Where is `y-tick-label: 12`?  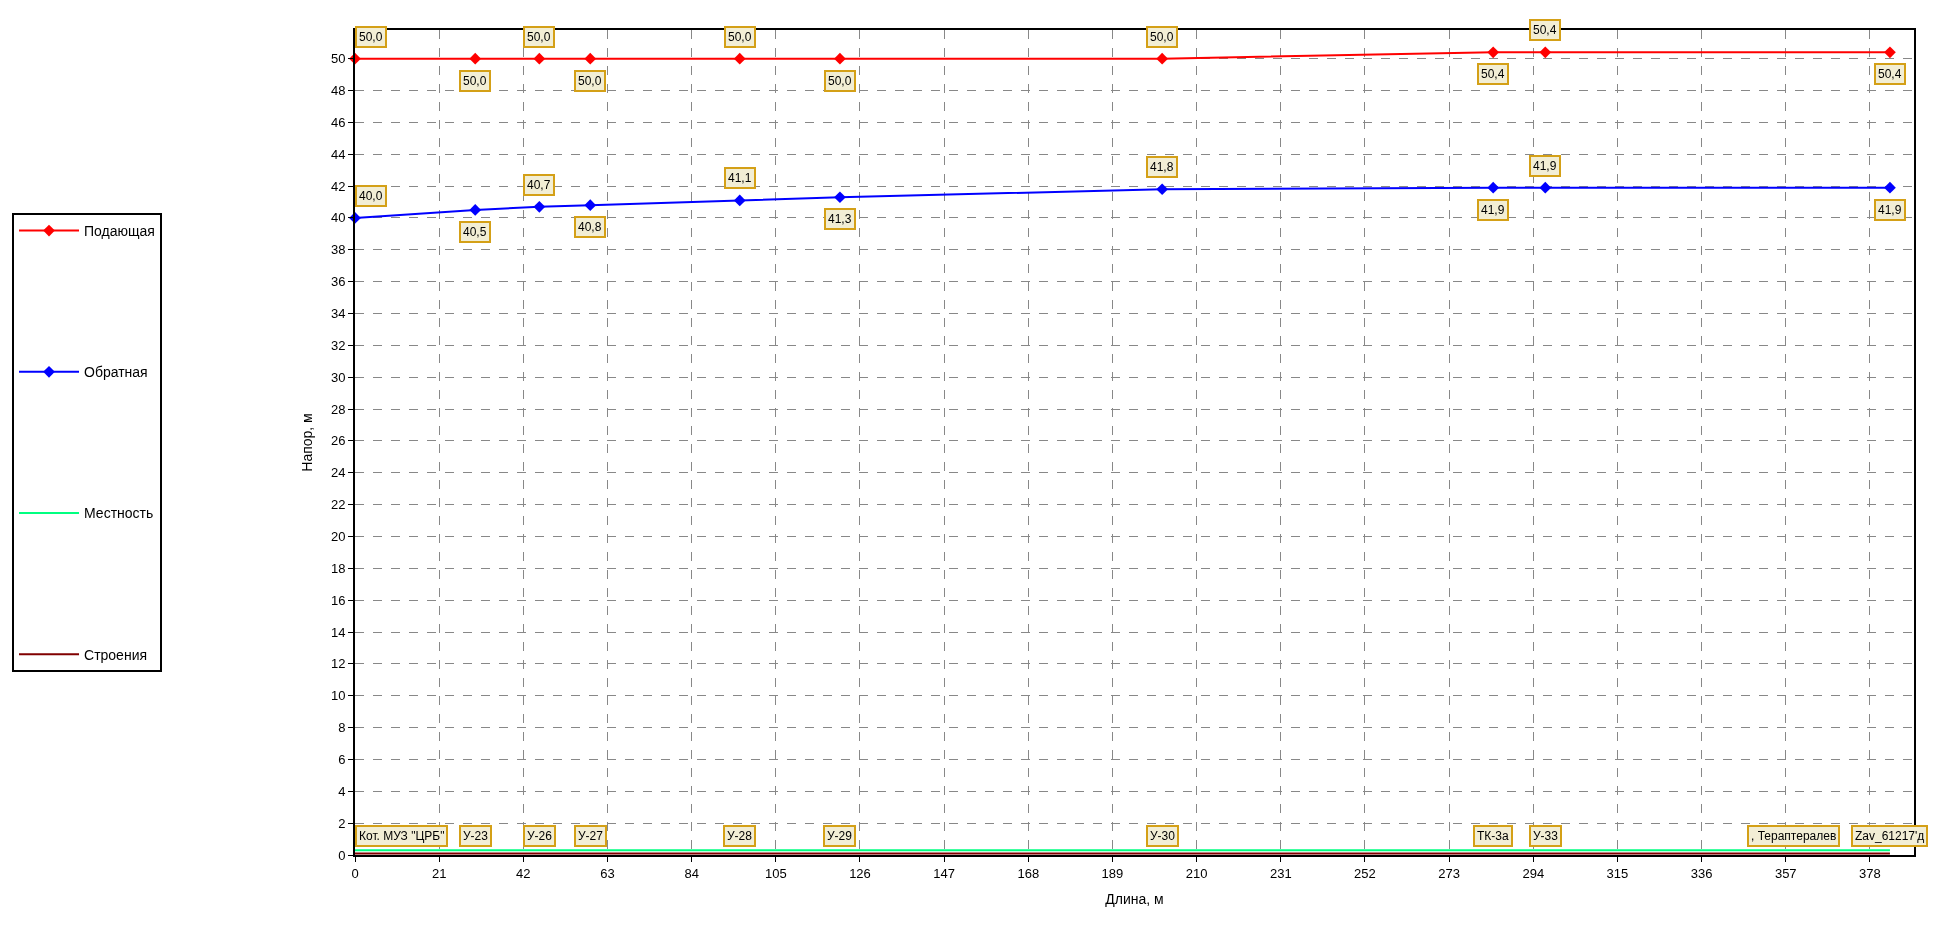
y-tick-label: 12 is located at coordinates (338, 664).